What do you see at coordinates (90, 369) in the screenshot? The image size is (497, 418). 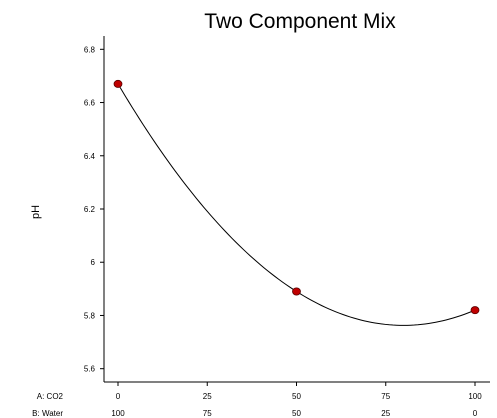 I see `y-tick-label: 5.6` at bounding box center [90, 369].